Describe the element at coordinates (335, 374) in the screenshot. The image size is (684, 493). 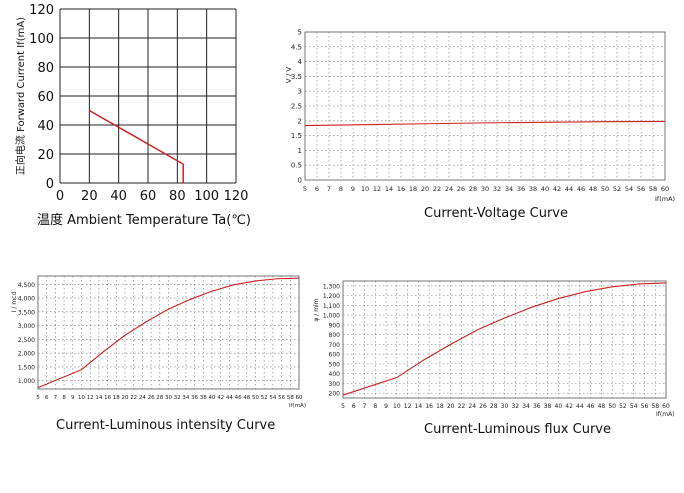
I see `y-tick-label: 400` at that location.